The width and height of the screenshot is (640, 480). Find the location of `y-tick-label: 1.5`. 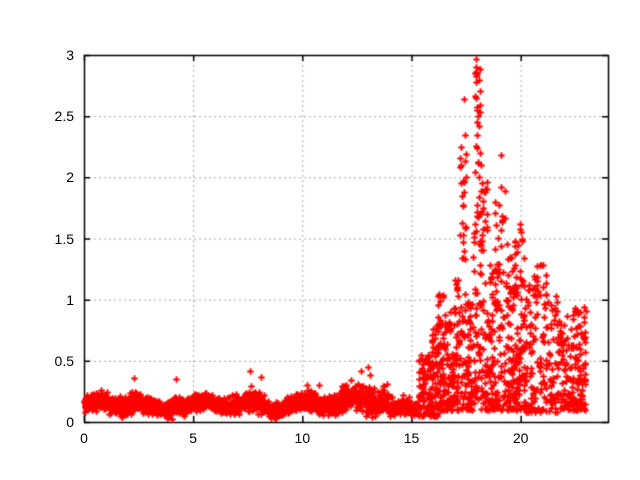

y-tick-label: 1.5 is located at coordinates (64, 238).